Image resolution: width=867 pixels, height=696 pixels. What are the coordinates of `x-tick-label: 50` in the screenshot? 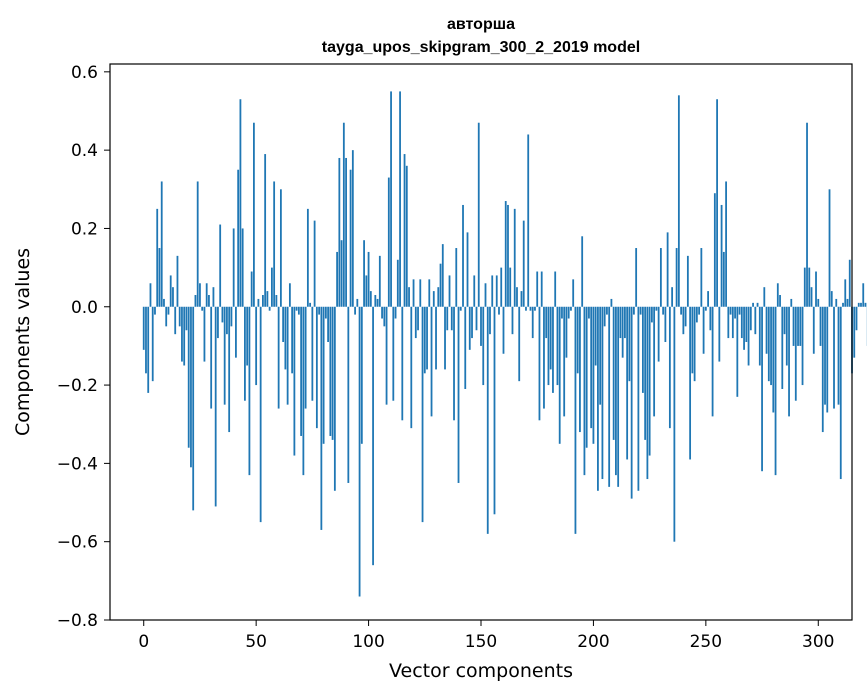 It's located at (256, 642).